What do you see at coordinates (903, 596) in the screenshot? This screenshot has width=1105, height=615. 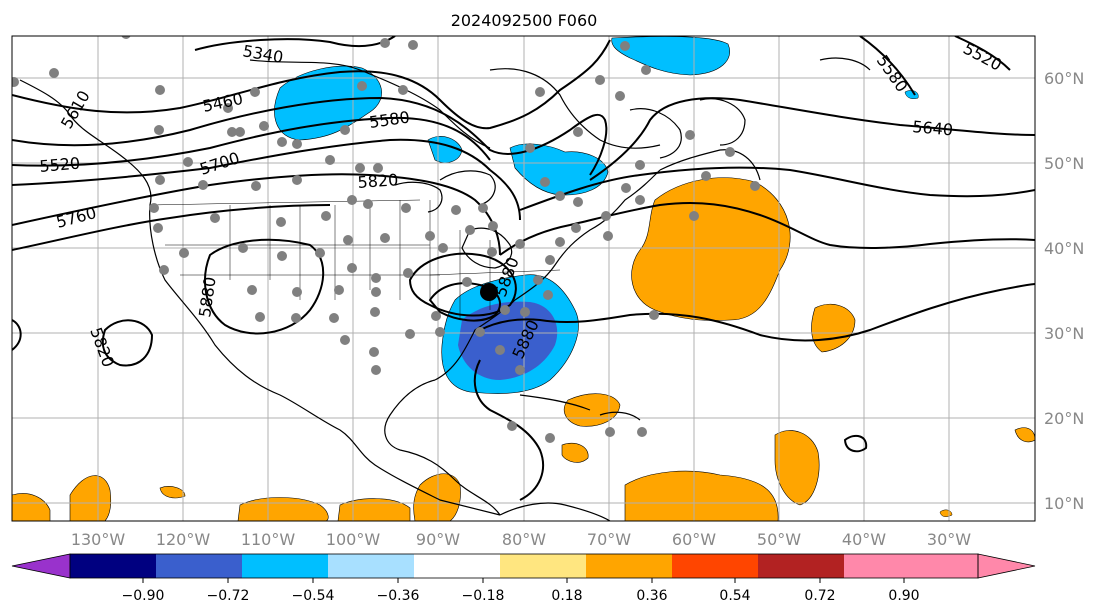 I see `colorbar-tick: 0.90` at bounding box center [903, 596].